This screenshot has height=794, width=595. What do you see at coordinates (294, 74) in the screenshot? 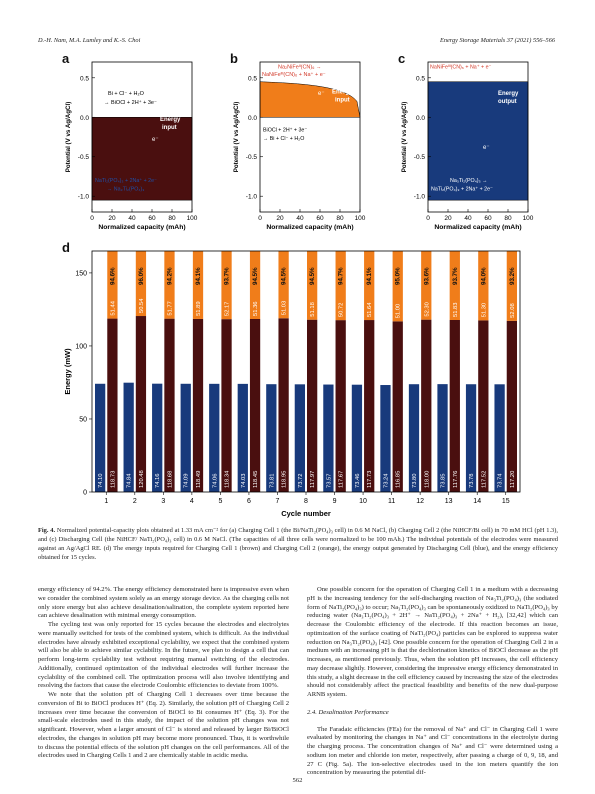
I see `reaction-top-2: NaNiFeᴵᴵᴵ(CN)₆ + Na⁺ + e⁻` at bounding box center [294, 74].